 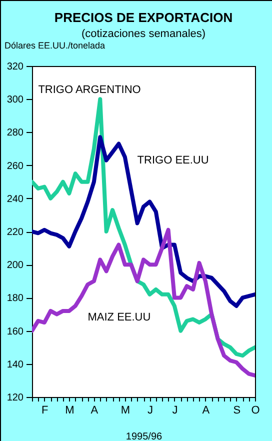 What do you see at coordinates (15, 398) in the screenshot?
I see `y-tick-label: 120` at bounding box center [15, 398].